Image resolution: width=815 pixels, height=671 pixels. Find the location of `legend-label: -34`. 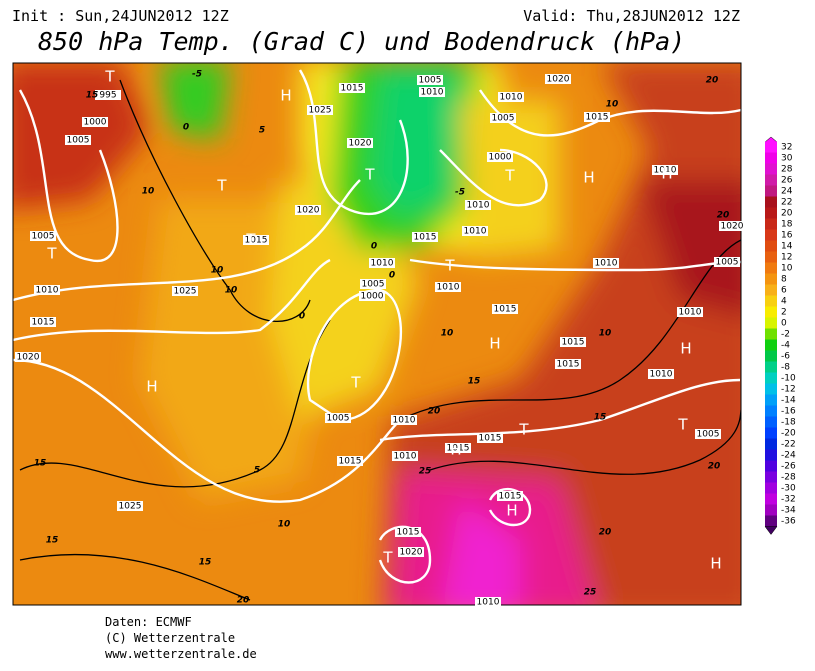

legend-label: -34 is located at coordinates (788, 511).